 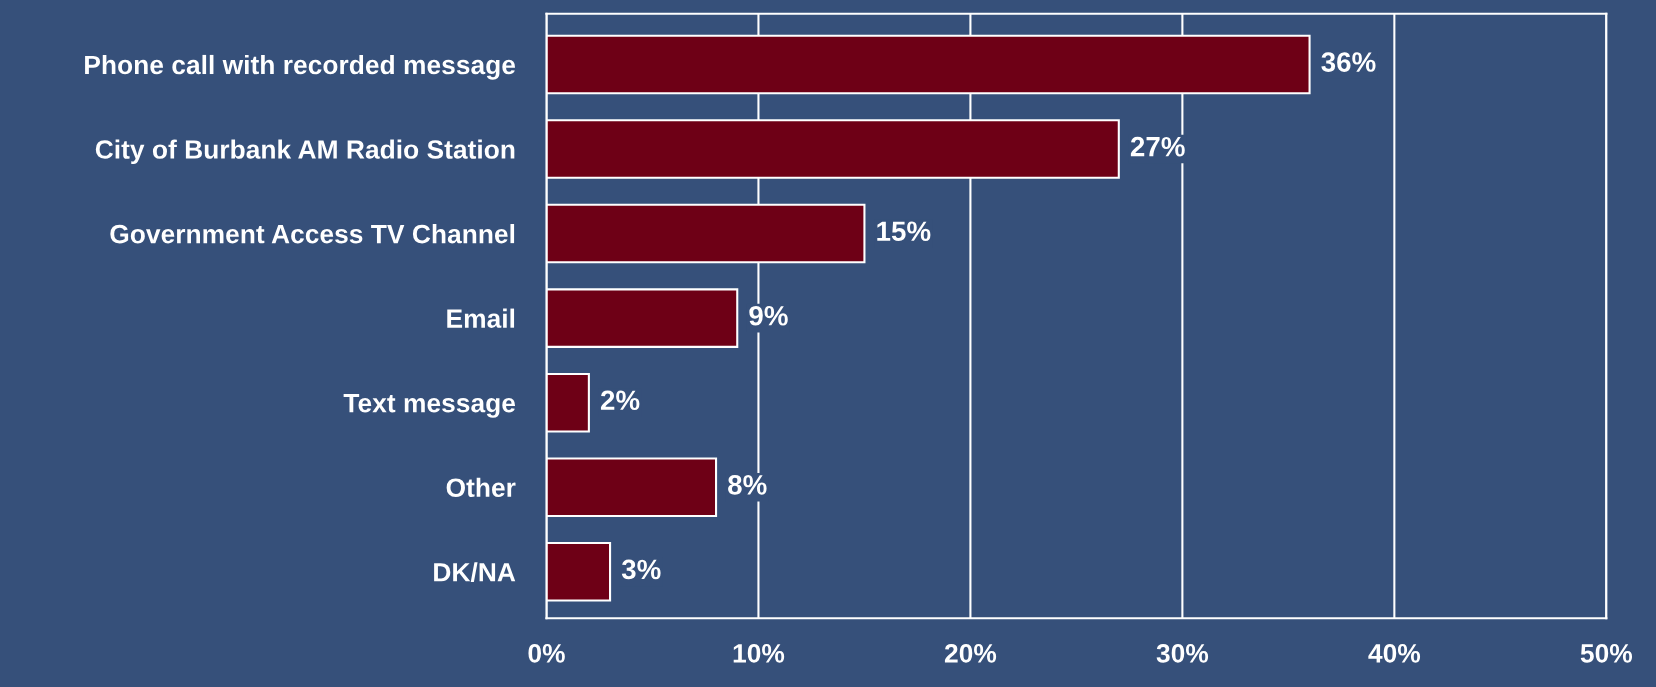 What do you see at coordinates (300, 67) in the screenshot?
I see `y-tick-label: Phone call with recorded message` at bounding box center [300, 67].